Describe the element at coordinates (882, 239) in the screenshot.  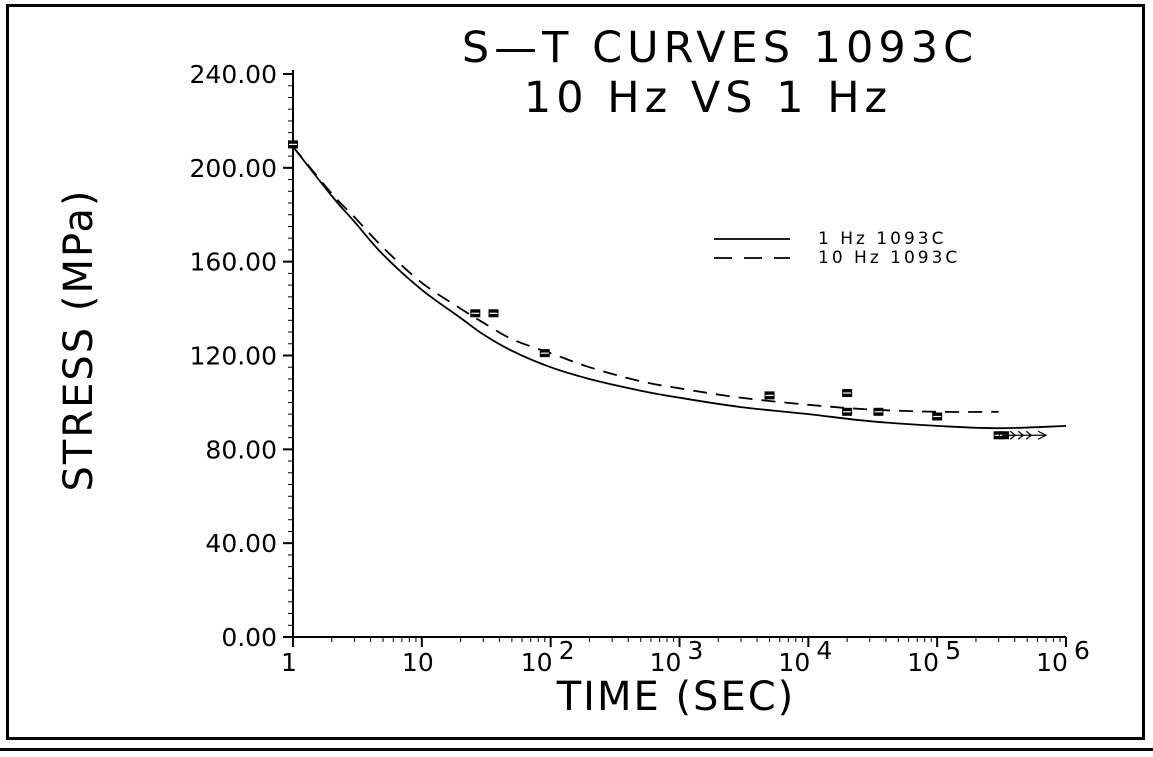
I see `legend-label-1hz: 1 Hz 1093C` at that location.